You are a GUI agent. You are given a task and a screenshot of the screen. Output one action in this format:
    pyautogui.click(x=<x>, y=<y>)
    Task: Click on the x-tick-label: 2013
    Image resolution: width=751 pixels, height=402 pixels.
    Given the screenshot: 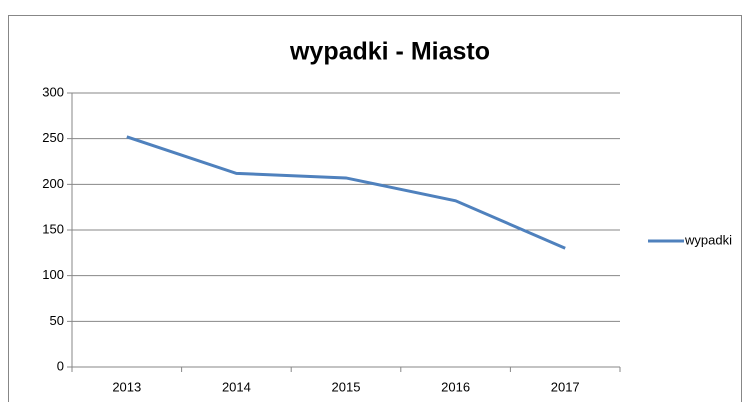 What is the action you would take?
    pyautogui.click(x=126, y=386)
    